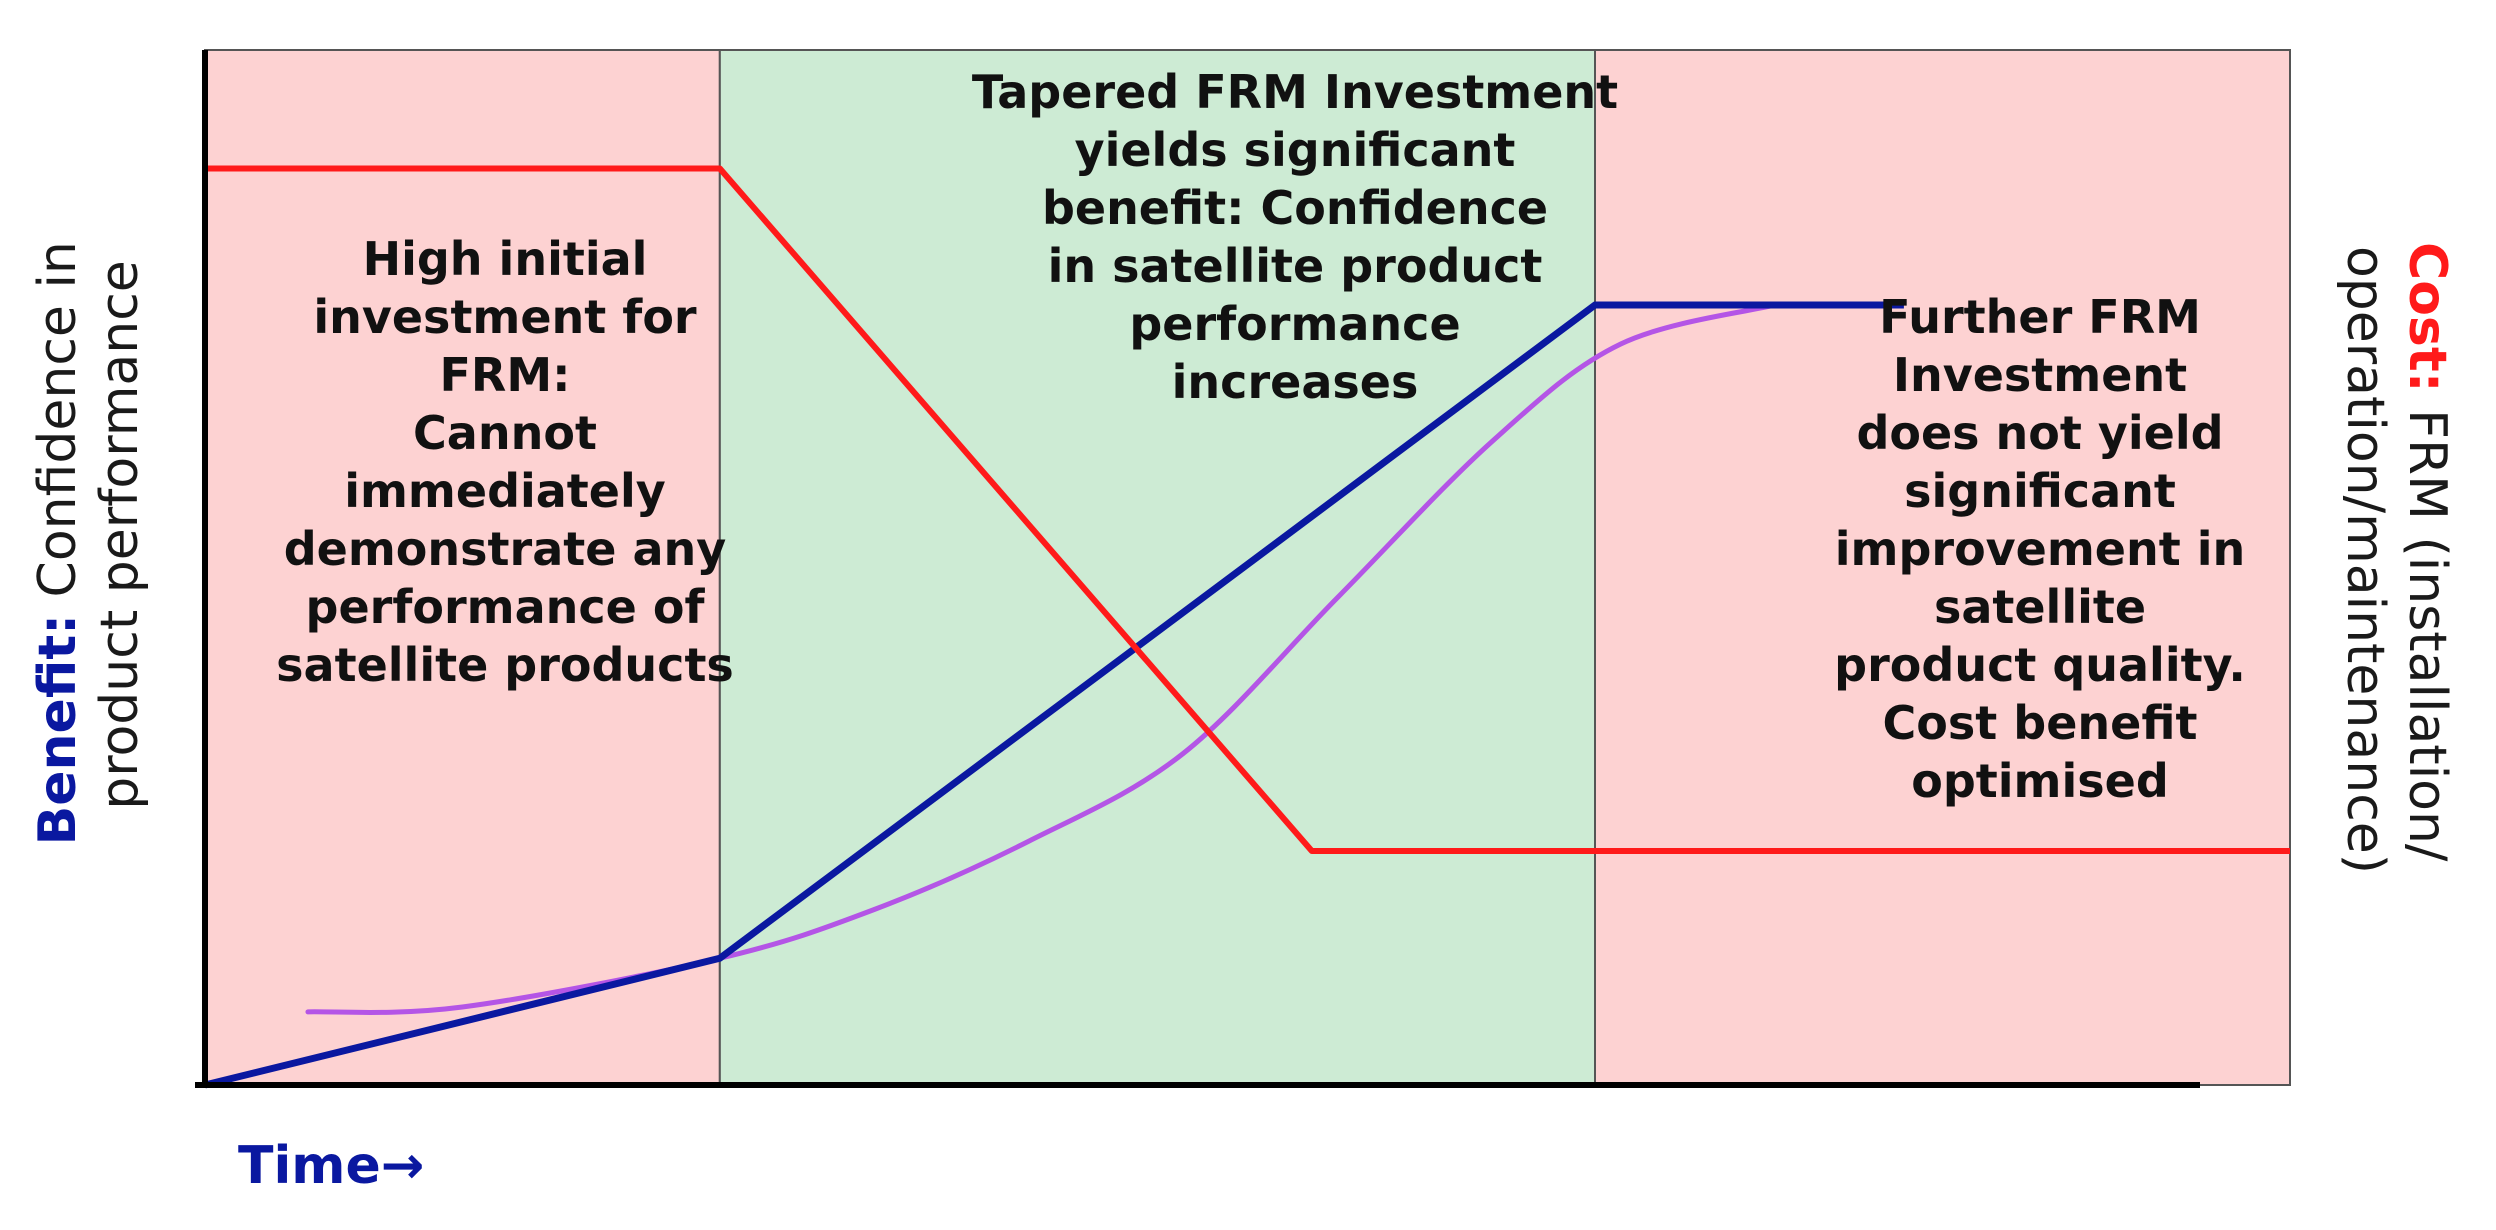 This screenshot has height=1230, width=2496. What do you see at coordinates (2040, 723) in the screenshot?
I see `panel-further-line-7: Cost benefit` at bounding box center [2040, 723].